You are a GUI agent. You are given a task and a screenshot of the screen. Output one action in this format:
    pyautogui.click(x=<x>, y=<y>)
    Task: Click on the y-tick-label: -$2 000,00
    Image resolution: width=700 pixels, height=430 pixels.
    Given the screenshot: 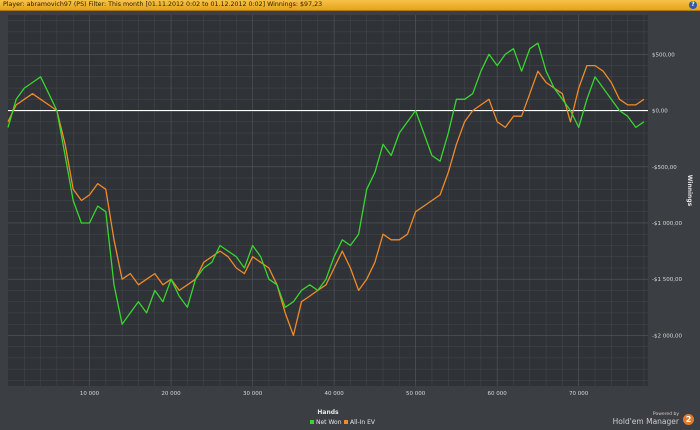 What is the action you would take?
    pyautogui.click(x=667, y=336)
    